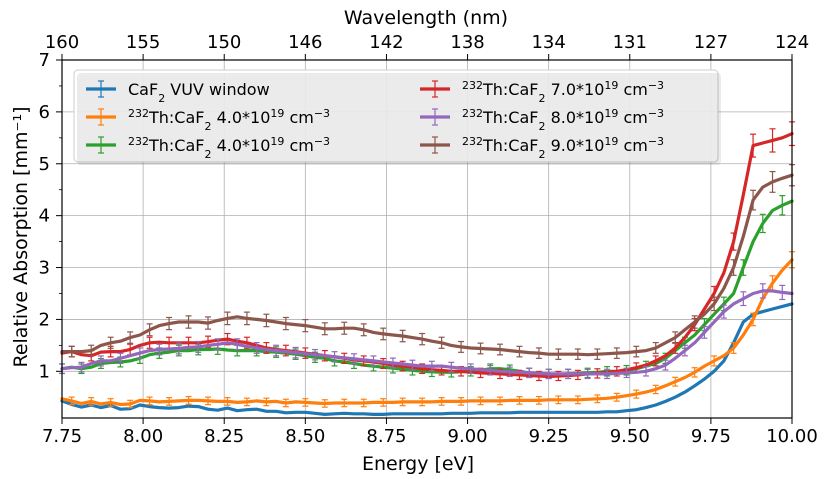  I want to click on legend-label-3: 232Th:CaF2 7.0*1019 cm−3, so click(563, 92).